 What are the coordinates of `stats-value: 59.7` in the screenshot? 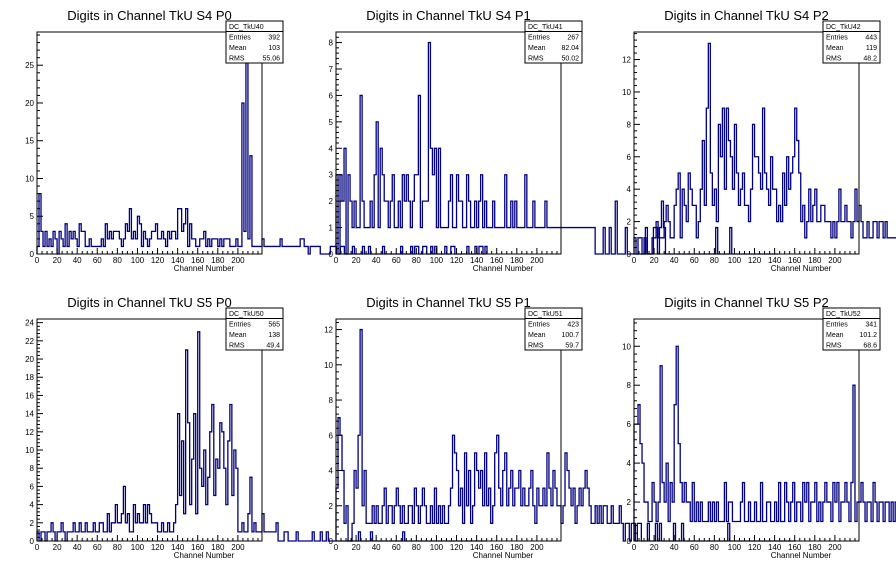 It's located at (572, 346).